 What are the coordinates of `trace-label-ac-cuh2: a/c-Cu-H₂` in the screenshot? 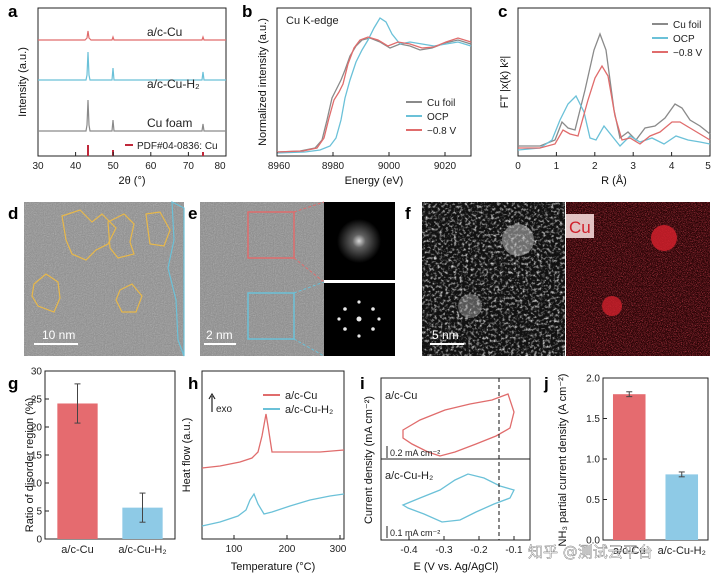 It's located at (173, 84).